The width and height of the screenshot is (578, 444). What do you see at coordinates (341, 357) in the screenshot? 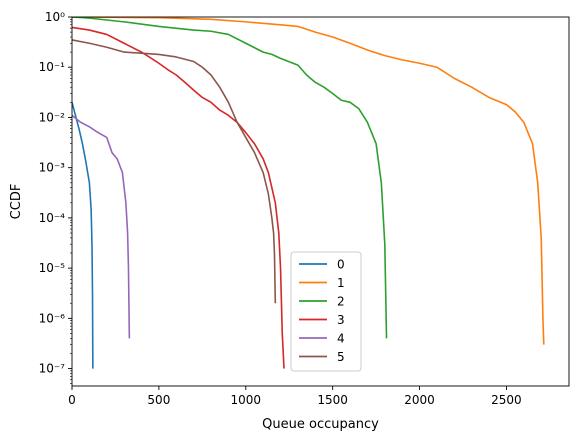
I see `legend-label-5: 5` at bounding box center [341, 357].